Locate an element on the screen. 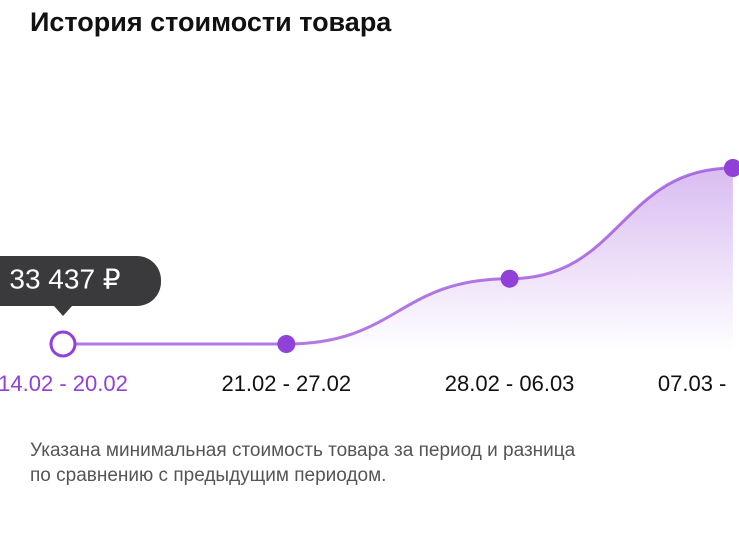 The image size is (739, 545). chart-title: История стоимости товара is located at coordinates (211, 22).